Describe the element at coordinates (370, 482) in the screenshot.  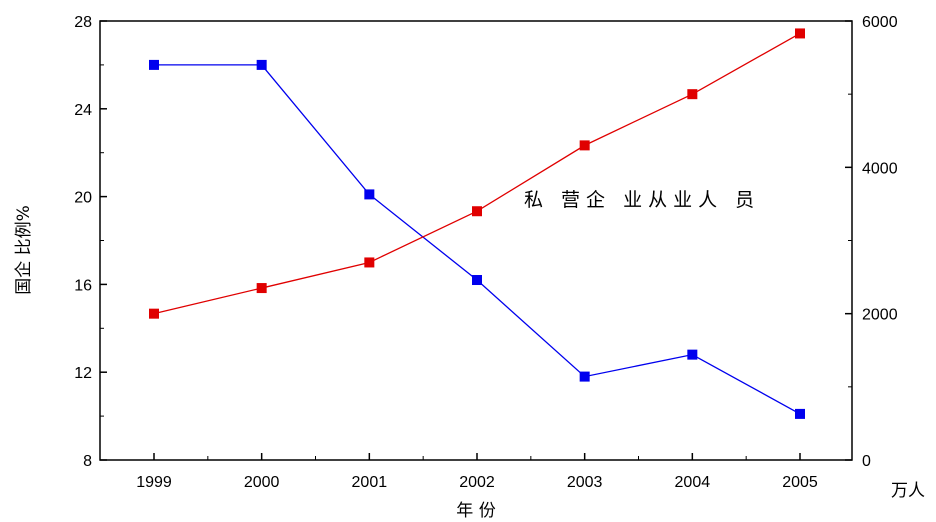
I see `x-tick-label: 2001` at that location.